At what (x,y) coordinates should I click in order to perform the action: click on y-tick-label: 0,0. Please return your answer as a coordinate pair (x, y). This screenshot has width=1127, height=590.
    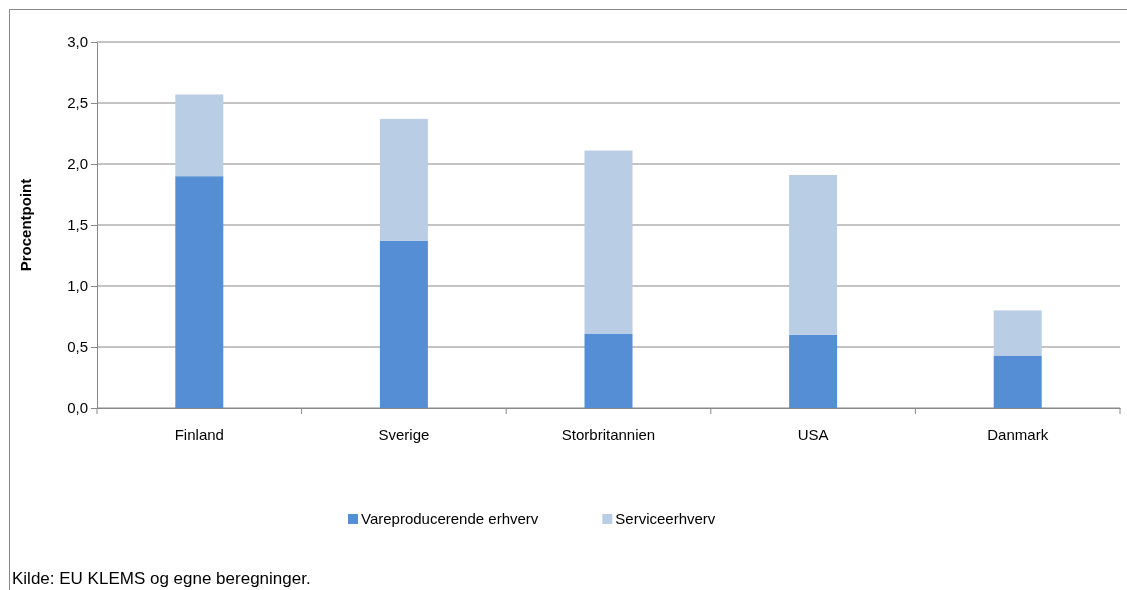
    Looking at the image, I should click on (77, 408).